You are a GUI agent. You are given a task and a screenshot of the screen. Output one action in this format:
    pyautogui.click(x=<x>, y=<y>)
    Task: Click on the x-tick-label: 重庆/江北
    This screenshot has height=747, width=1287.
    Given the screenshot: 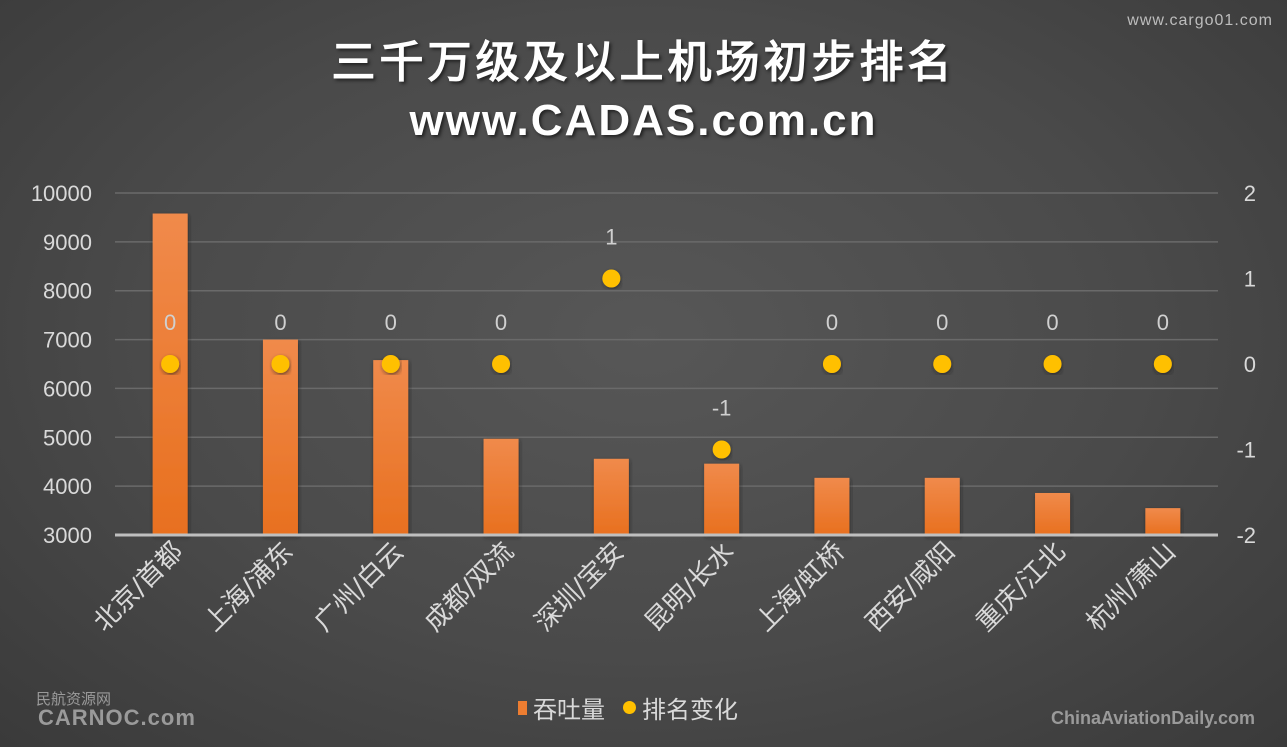 What is the action you would take?
    pyautogui.click(x=1021, y=587)
    